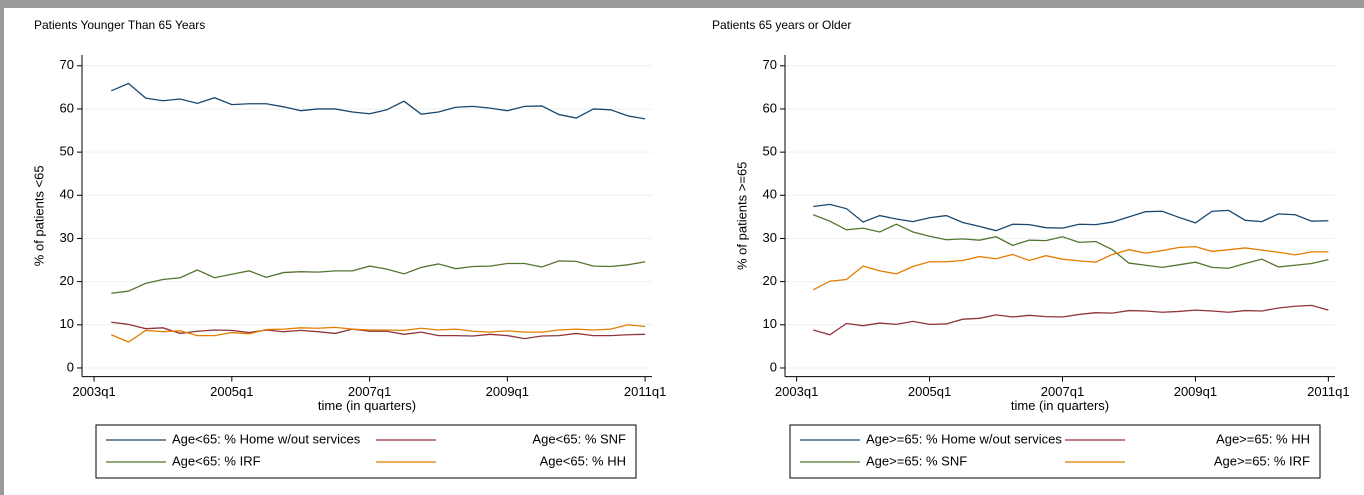 The width and height of the screenshot is (1364, 495). What do you see at coordinates (964, 438) in the screenshot?
I see `legend-label: Age>=65: % Home w/out services` at bounding box center [964, 438].